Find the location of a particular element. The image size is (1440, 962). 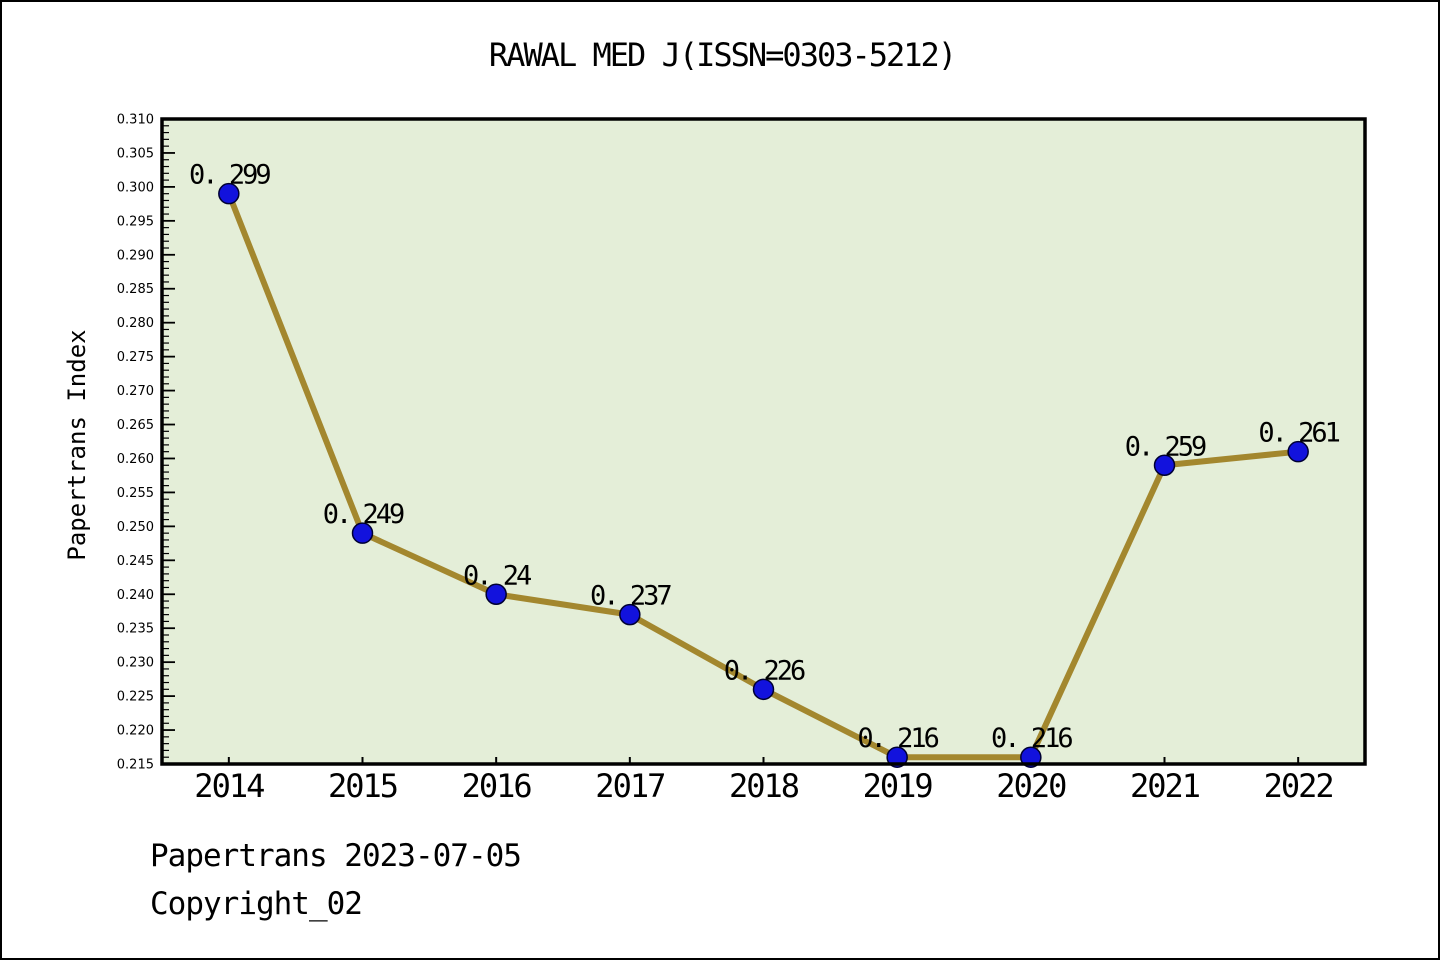

y-axis-tick-label: 0.240 is located at coordinates (135, 595).